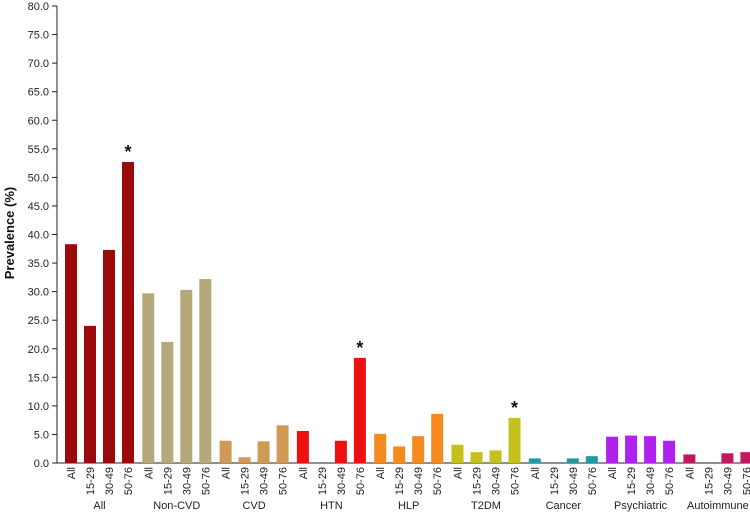 The image size is (750, 514). What do you see at coordinates (9, 233) in the screenshot?
I see `y-axis-title: Prevalence (%)` at bounding box center [9, 233].